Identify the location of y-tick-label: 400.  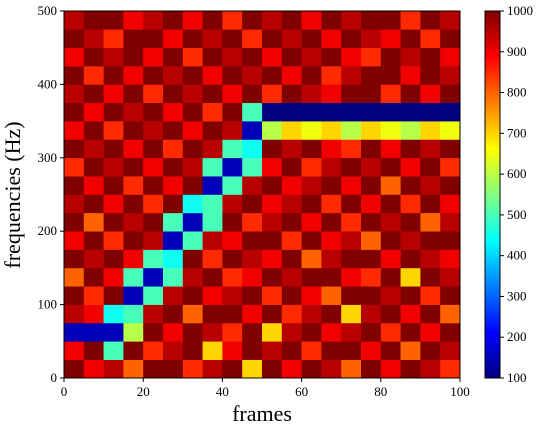
(48, 83).